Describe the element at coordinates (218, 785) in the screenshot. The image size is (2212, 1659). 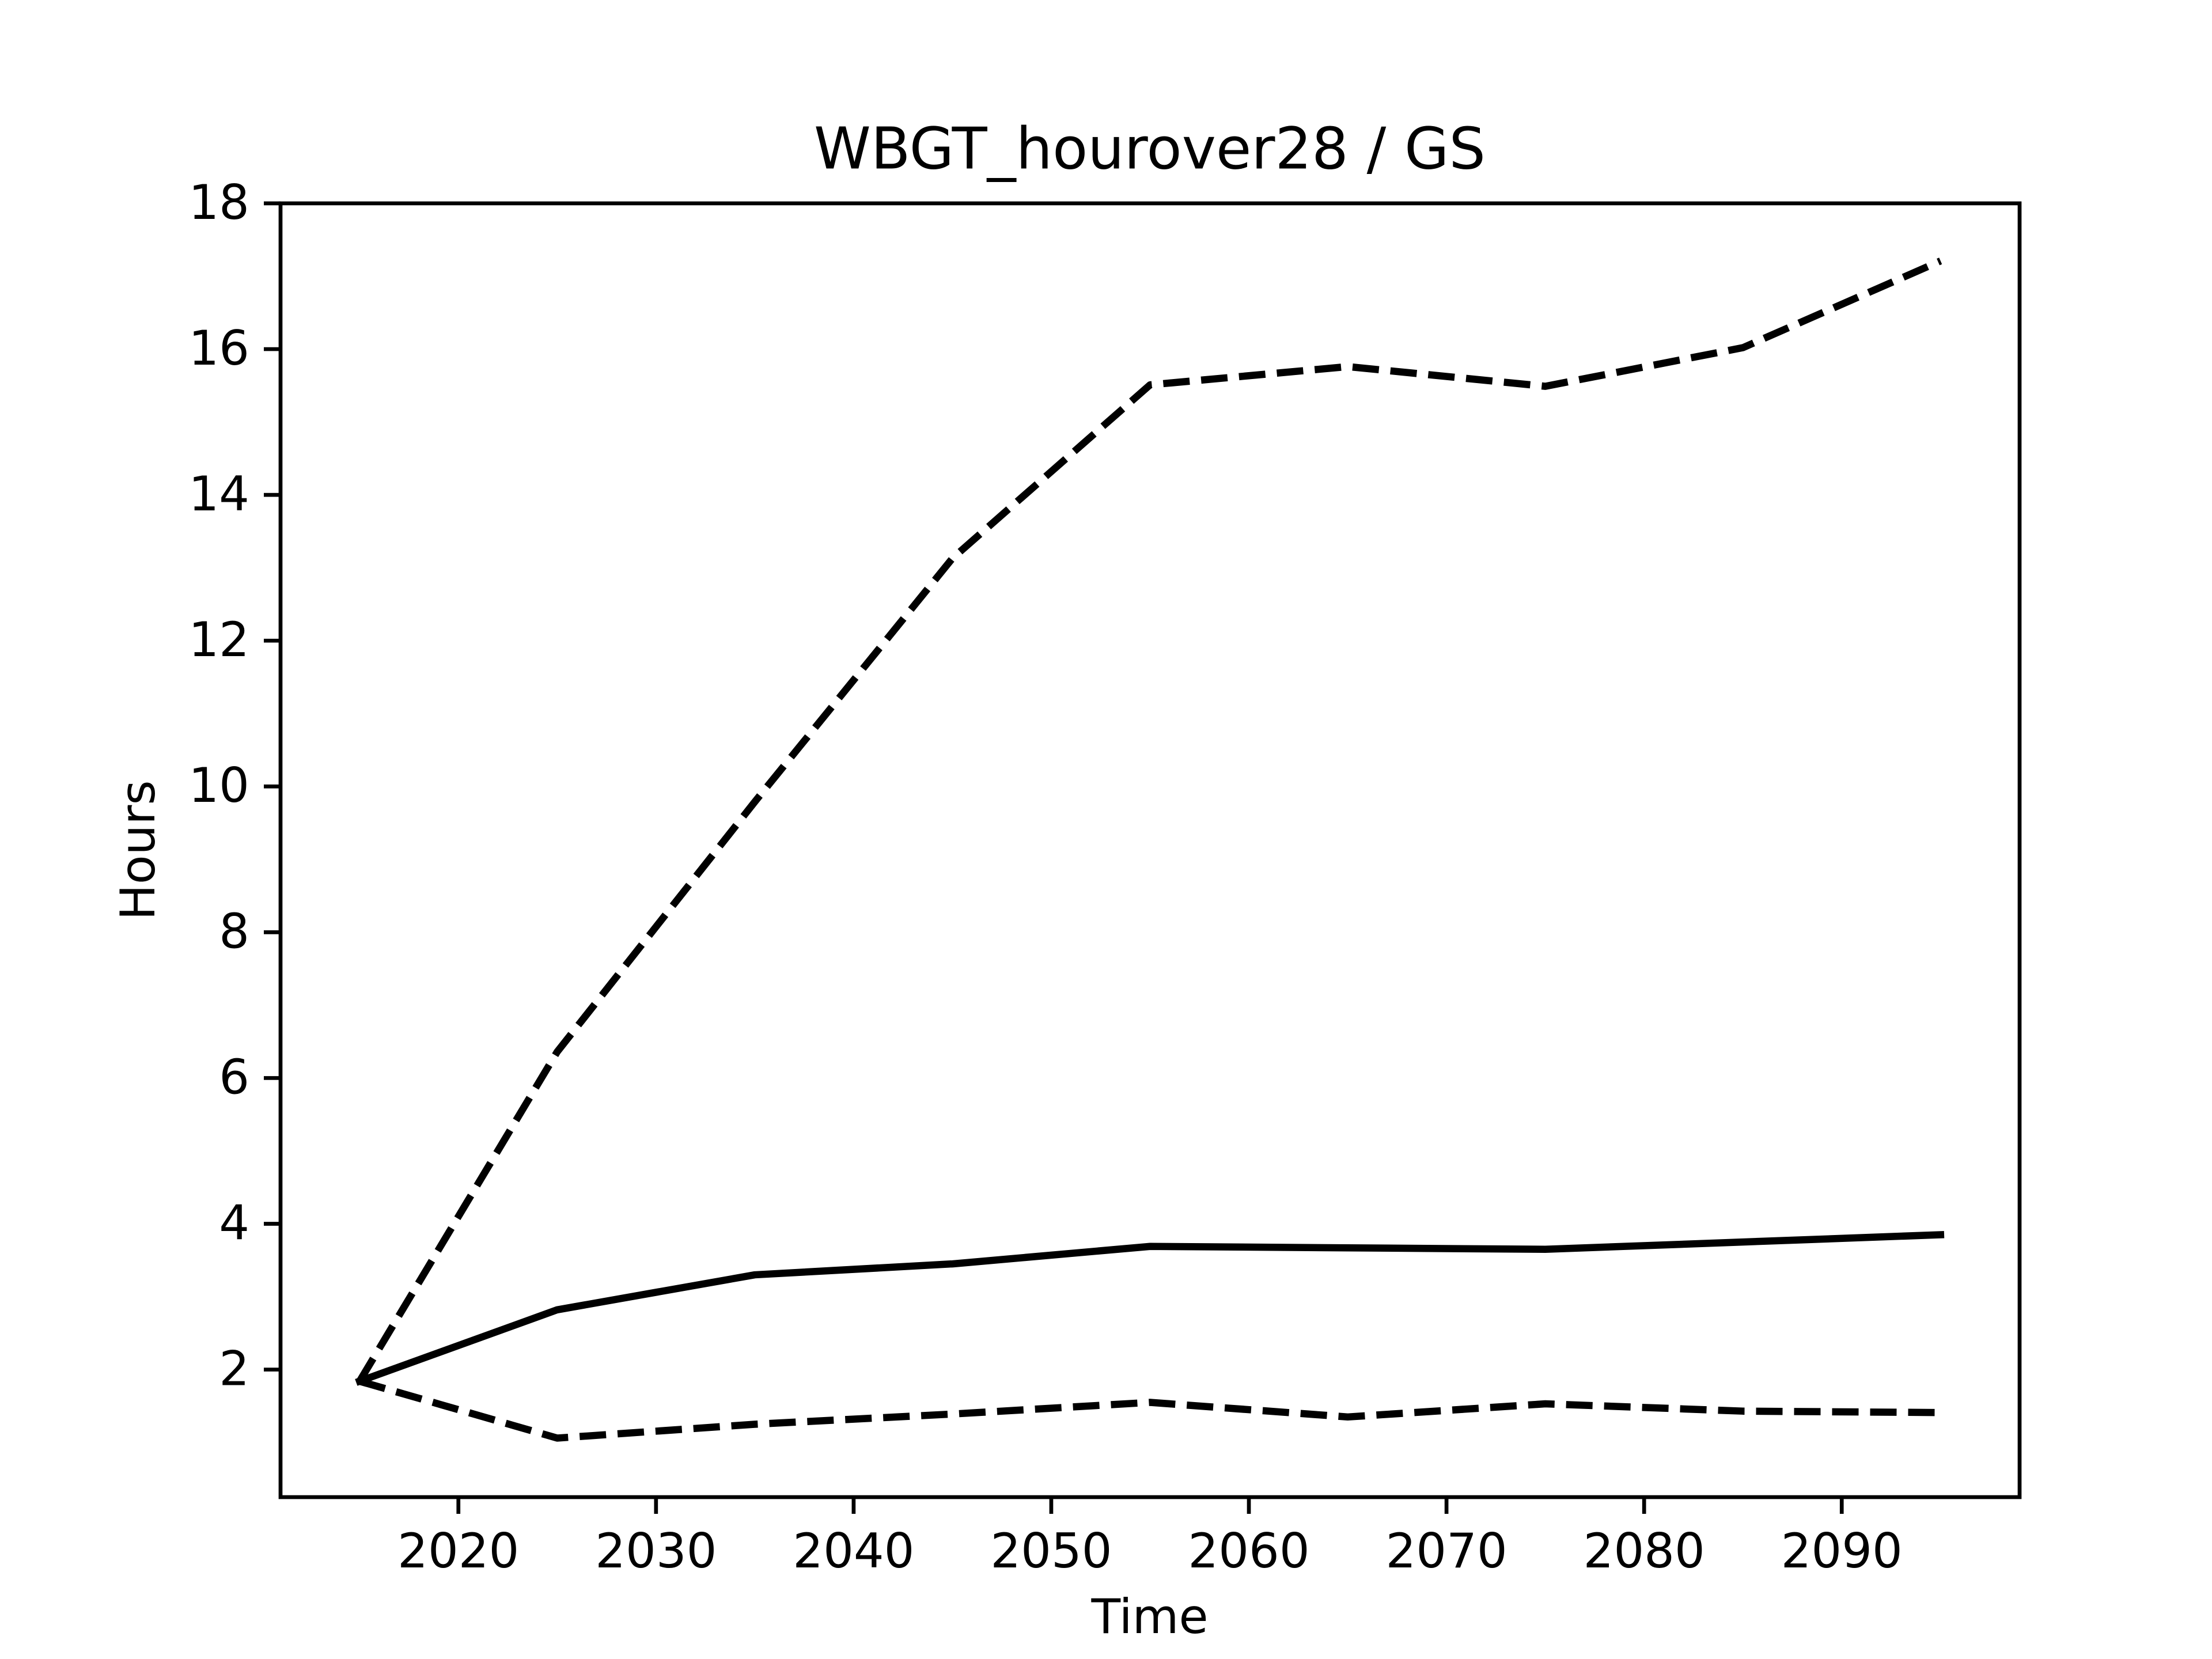
I see `y-tick-label: 10` at that location.